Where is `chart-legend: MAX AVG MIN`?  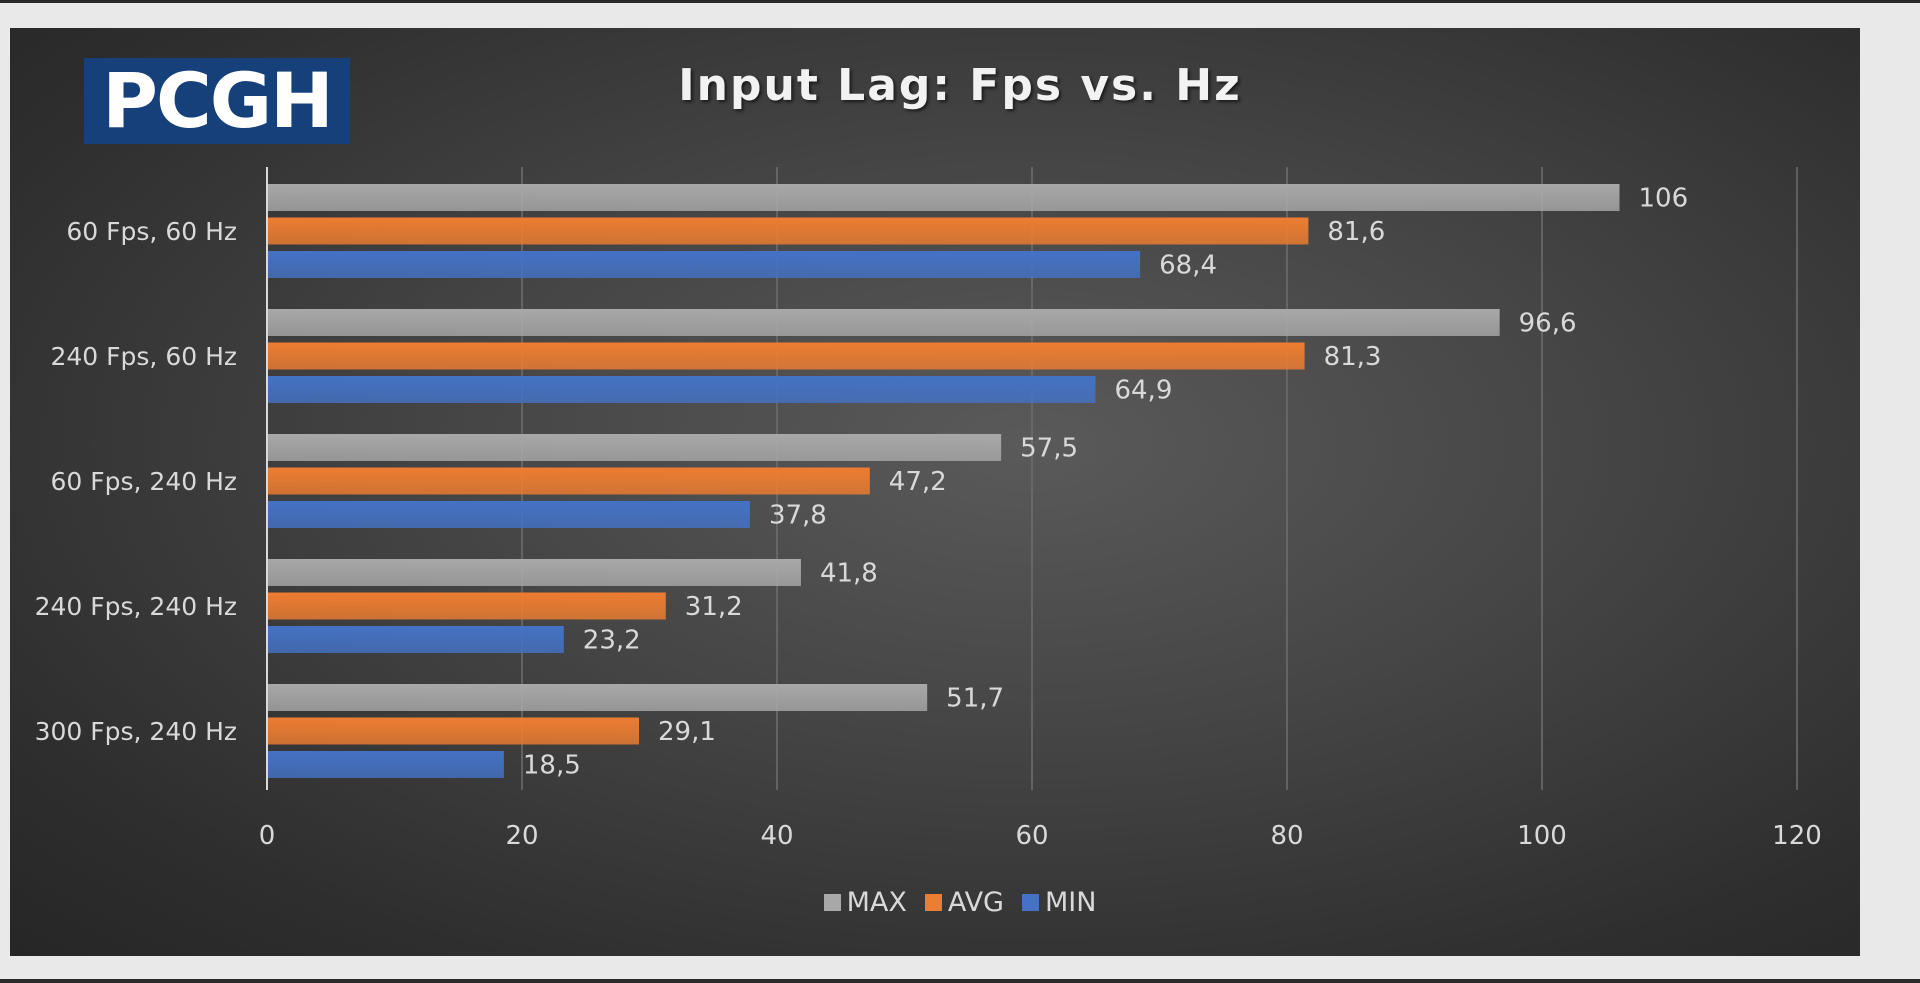
chart-legend: MAX AVG MIN is located at coordinates (960, 902).